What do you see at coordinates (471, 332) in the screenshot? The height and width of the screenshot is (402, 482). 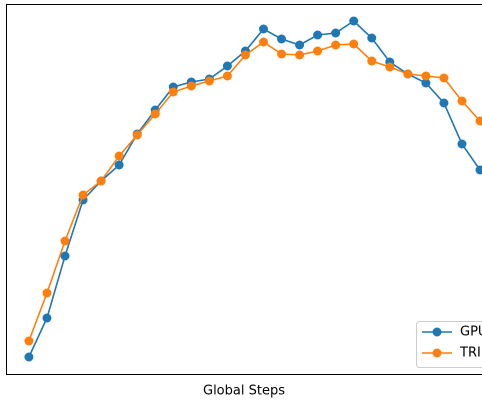 I see `legend-label: GPU` at bounding box center [471, 332].